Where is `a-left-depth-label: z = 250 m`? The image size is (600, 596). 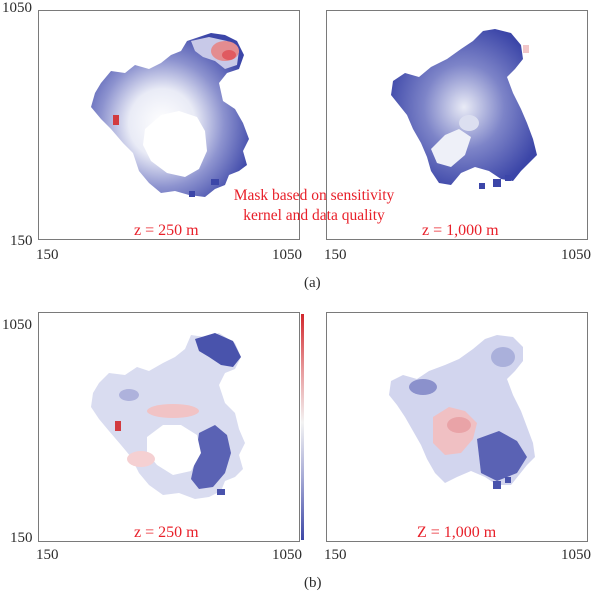 a-left-depth-label: z = 250 m is located at coordinates (166, 230).